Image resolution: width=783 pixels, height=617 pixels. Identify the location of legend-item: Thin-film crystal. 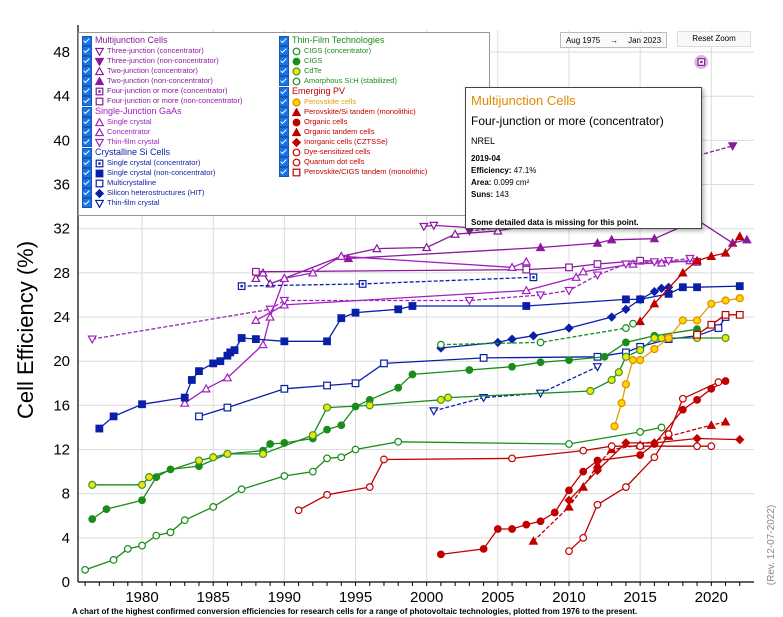
(162, 142).